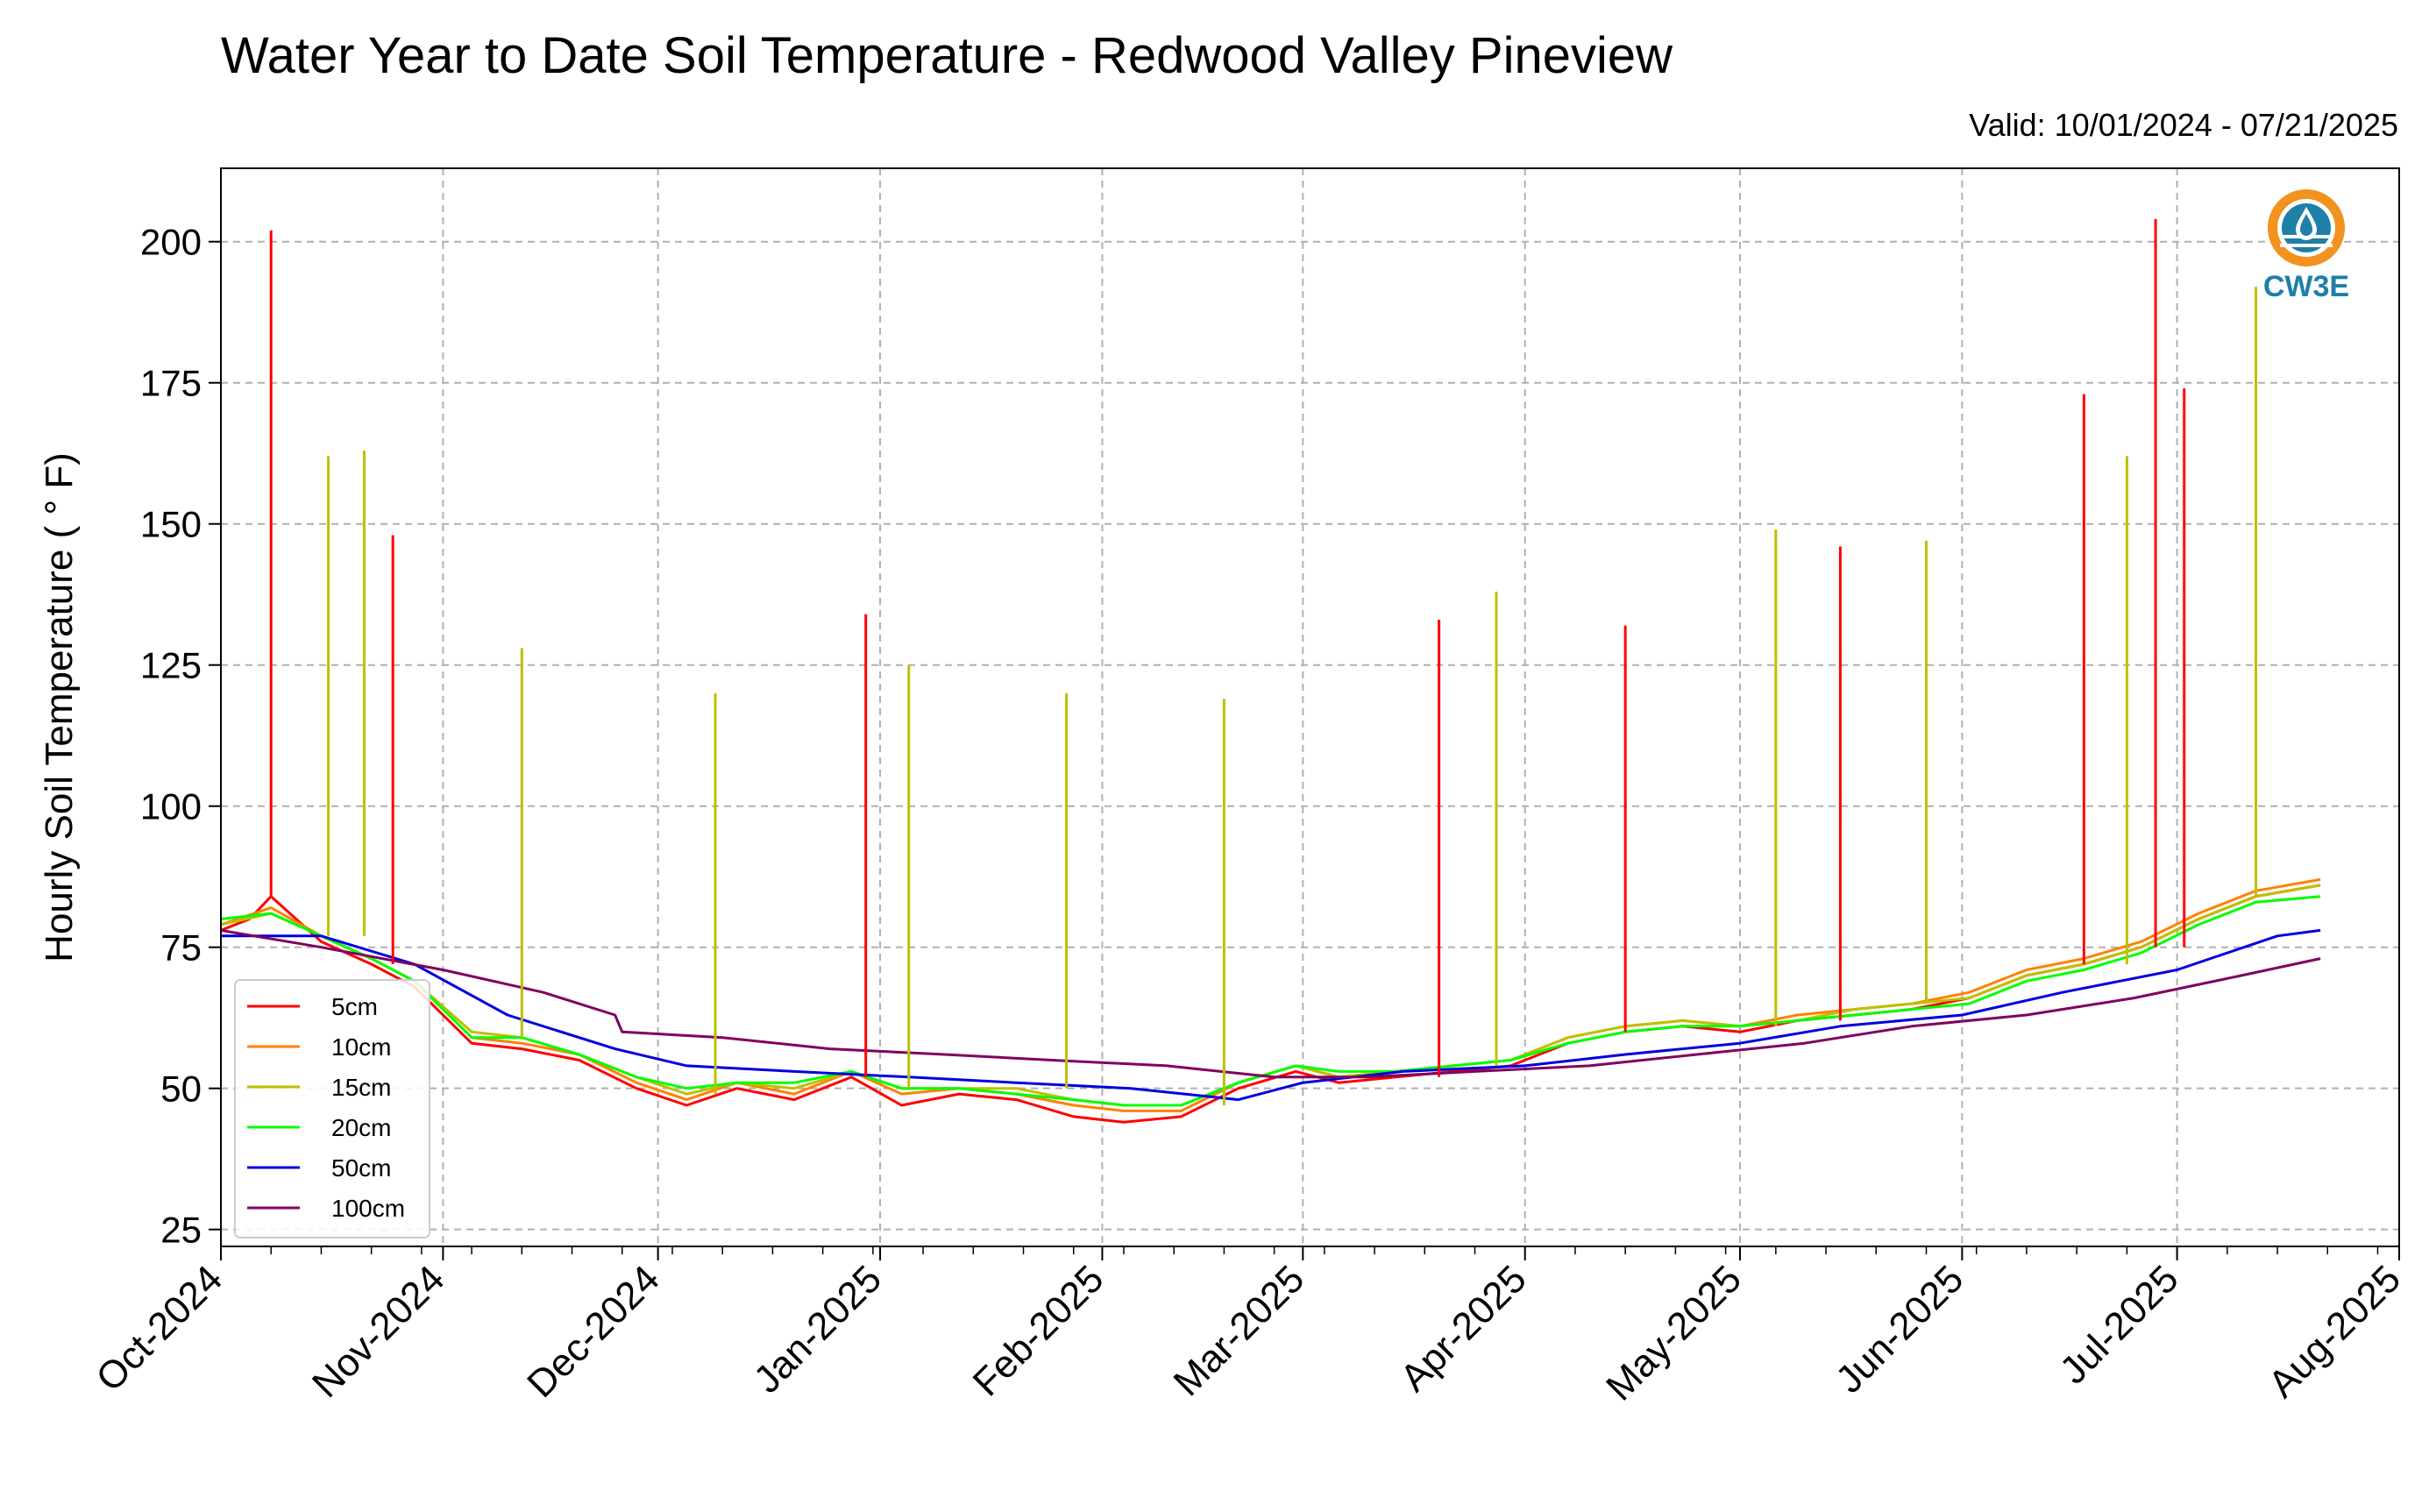  What do you see at coordinates (59, 707) in the screenshot?
I see `y-axis-label: Hourly Soil Temperature ( ° F)` at bounding box center [59, 707].